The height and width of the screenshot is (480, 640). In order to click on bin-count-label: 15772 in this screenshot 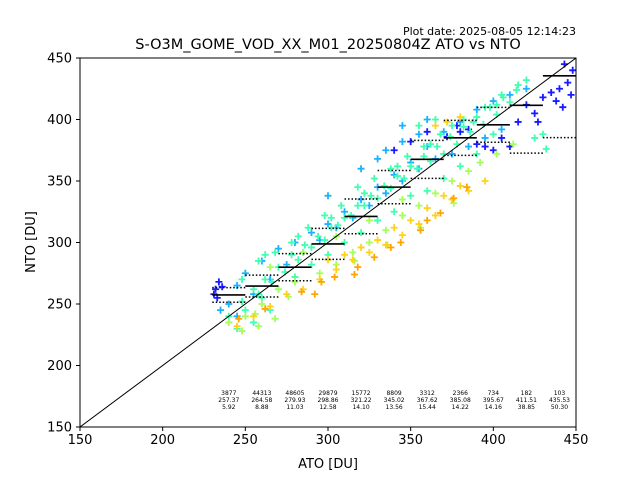, I will do `click(361, 393)`.